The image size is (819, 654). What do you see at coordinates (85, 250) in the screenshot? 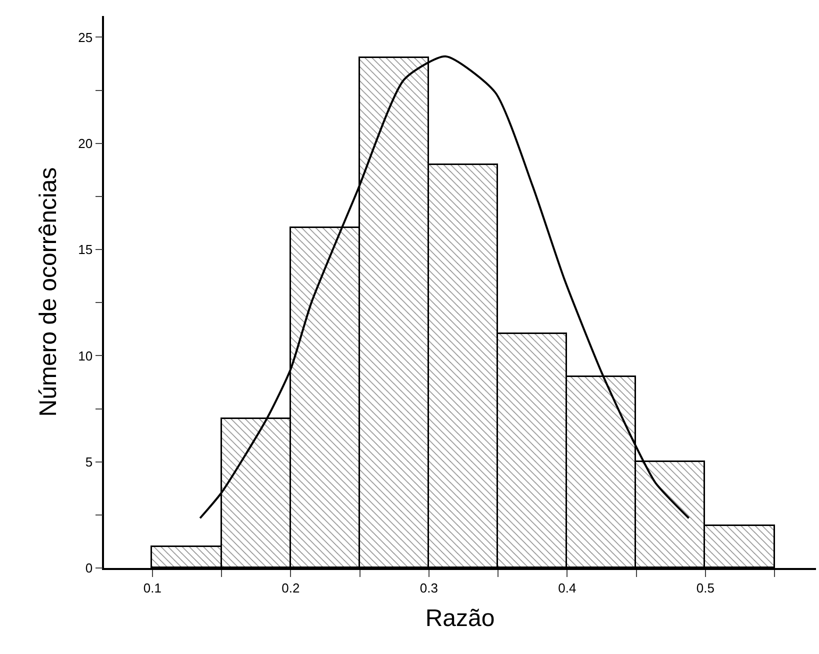
I see `y-tick-label: 15` at bounding box center [85, 250].